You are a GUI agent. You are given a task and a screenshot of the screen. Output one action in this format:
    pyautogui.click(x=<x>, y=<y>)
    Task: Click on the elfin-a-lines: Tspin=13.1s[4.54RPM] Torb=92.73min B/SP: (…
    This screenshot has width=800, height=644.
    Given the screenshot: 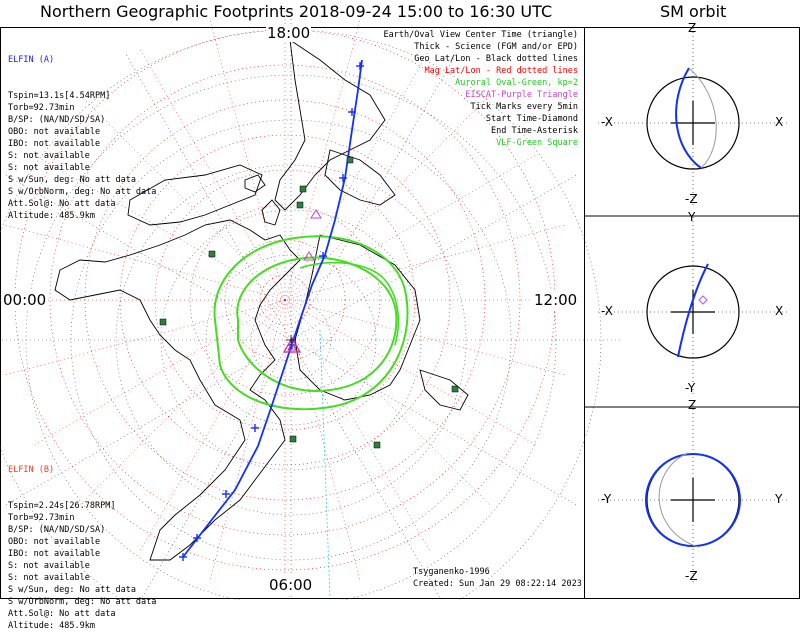 What is the action you would take?
    pyautogui.click(x=82, y=156)
    